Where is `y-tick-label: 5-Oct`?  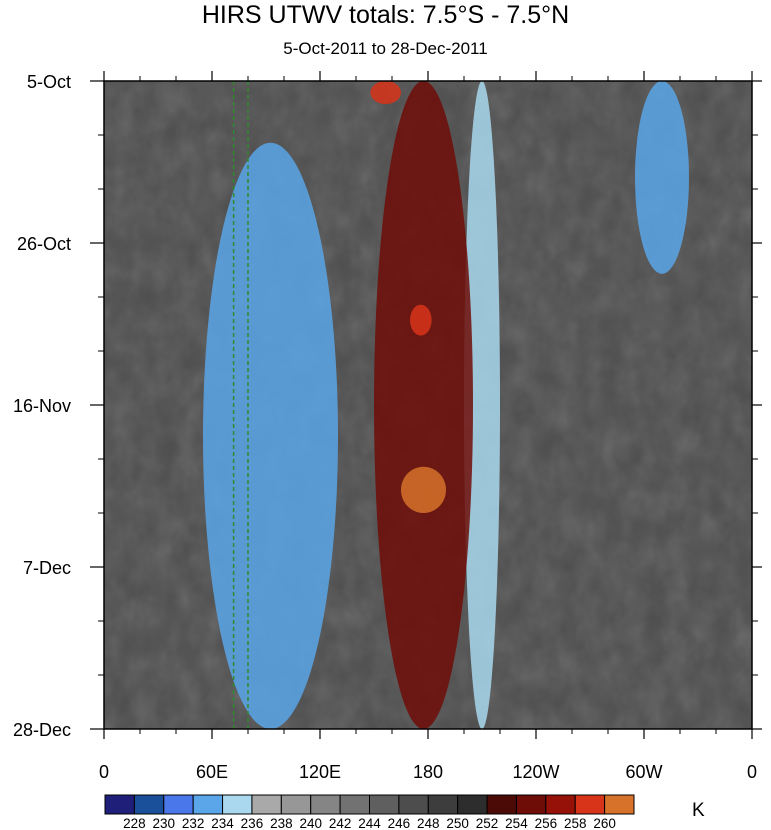
y-tick-label: 5-Oct is located at coordinates (49, 82).